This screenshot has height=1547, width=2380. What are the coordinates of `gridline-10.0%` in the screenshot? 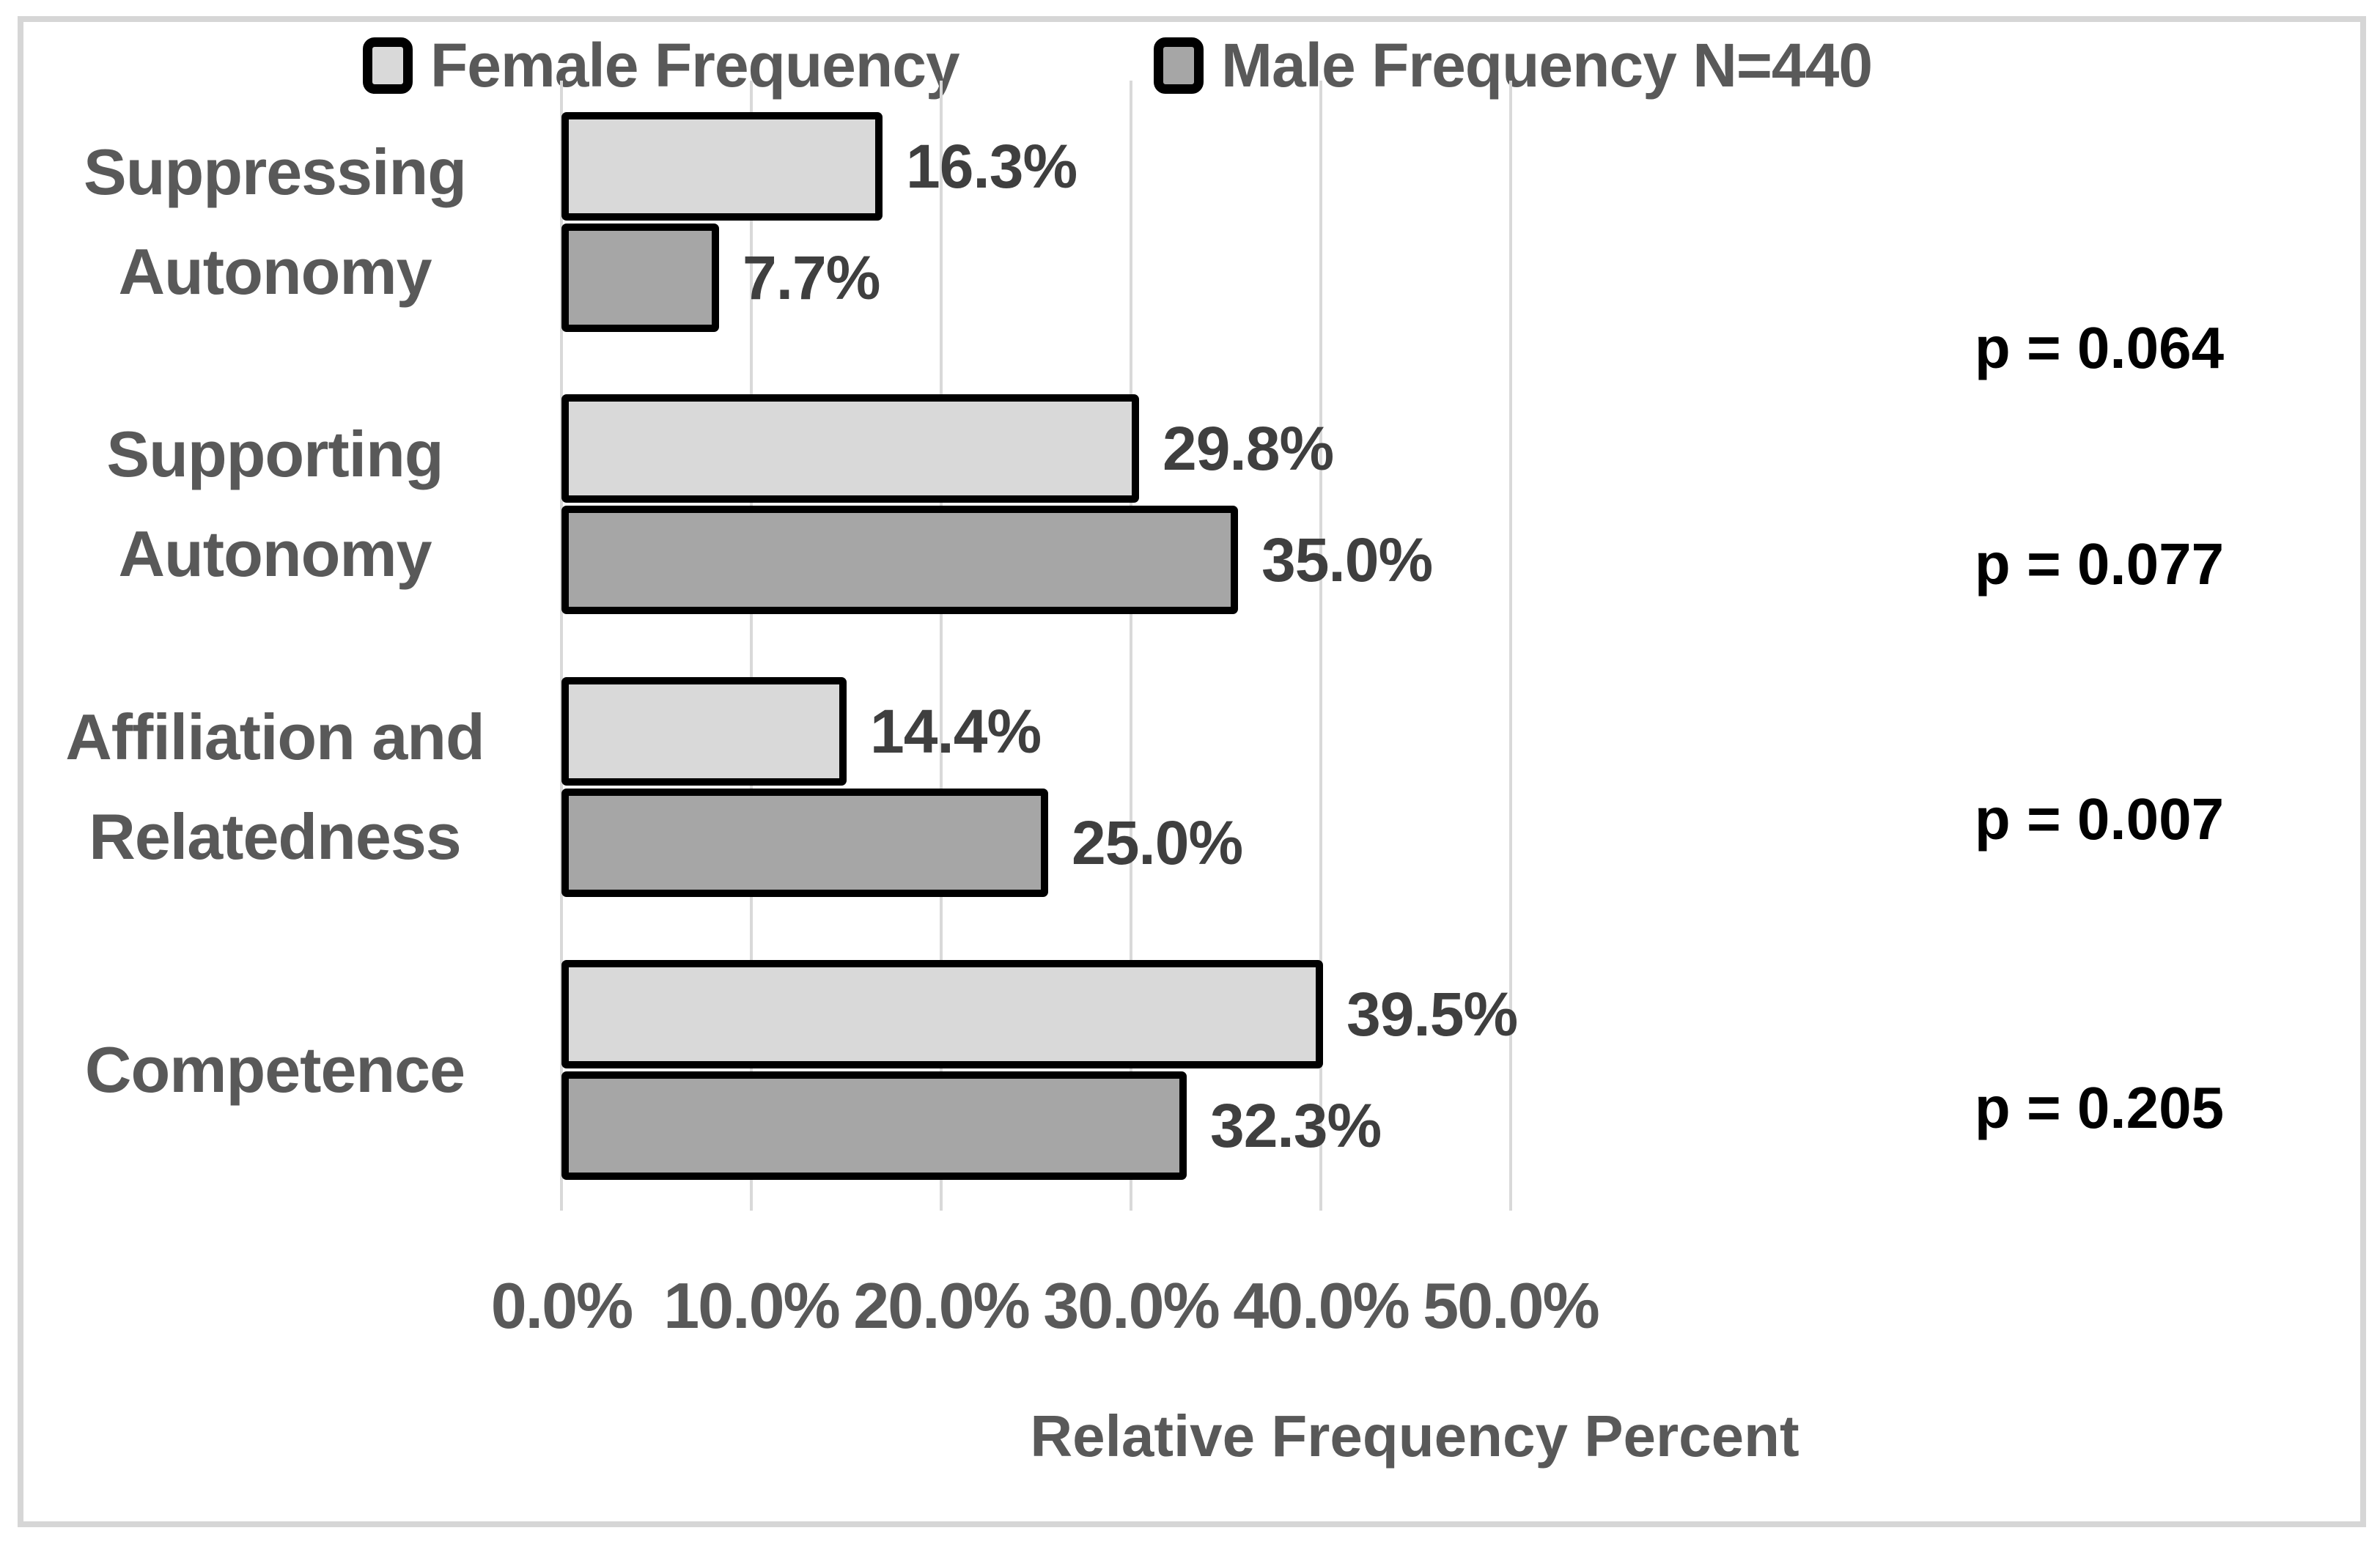 It's located at (751, 646).